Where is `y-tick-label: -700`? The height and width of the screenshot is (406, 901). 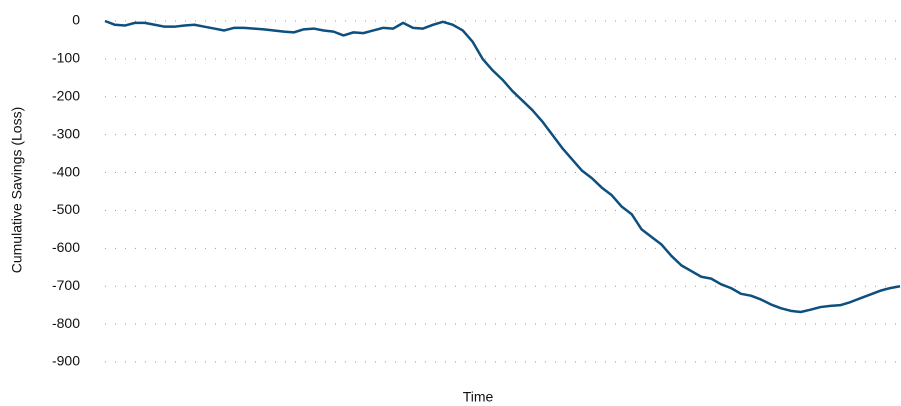
y-tick-label: -700 is located at coordinates (66, 285).